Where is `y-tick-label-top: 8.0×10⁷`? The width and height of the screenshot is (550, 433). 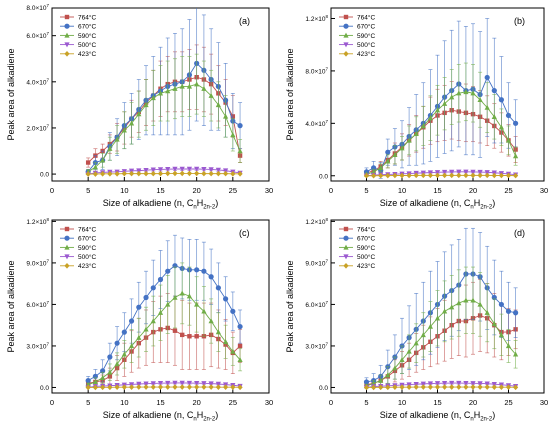 y-tick-label-top: 8.0×10⁷ is located at coordinates (37, 7).